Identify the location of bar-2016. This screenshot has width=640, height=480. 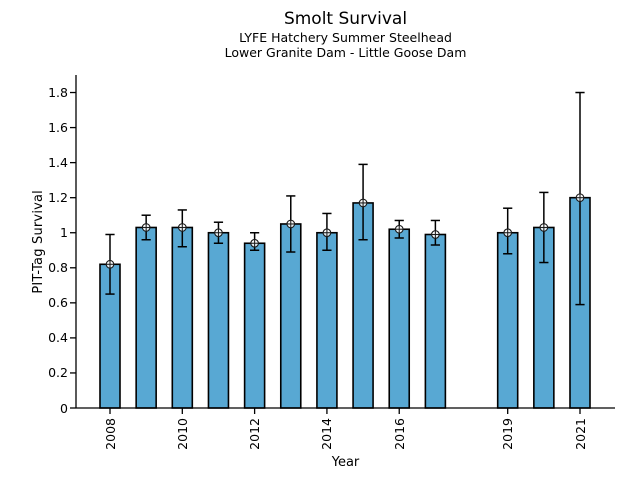
(399, 318).